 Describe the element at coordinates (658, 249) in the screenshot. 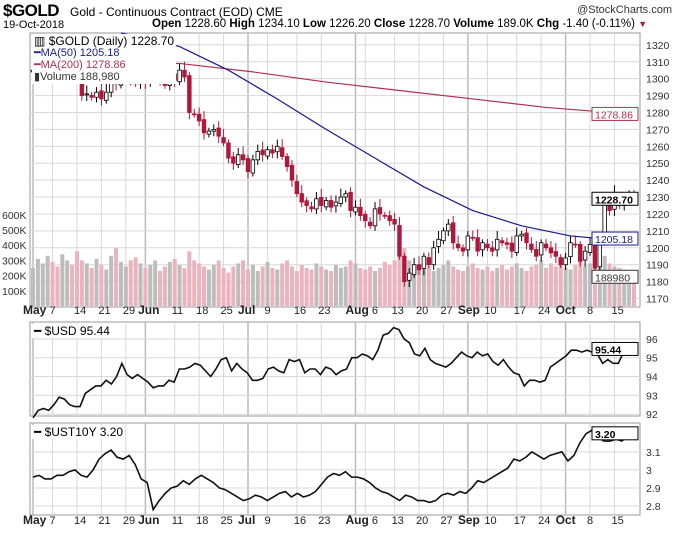

I see `y-tick-label-0: 1200` at that location.